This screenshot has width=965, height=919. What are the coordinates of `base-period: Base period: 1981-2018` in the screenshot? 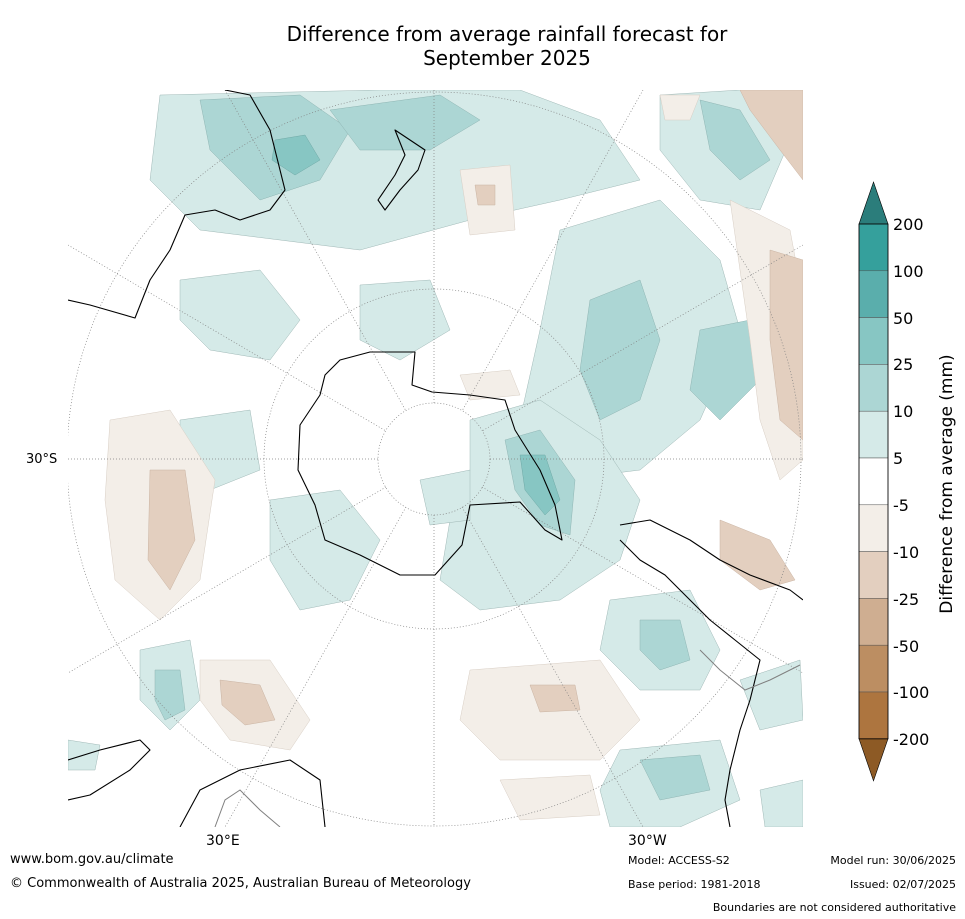 It's located at (694, 884).